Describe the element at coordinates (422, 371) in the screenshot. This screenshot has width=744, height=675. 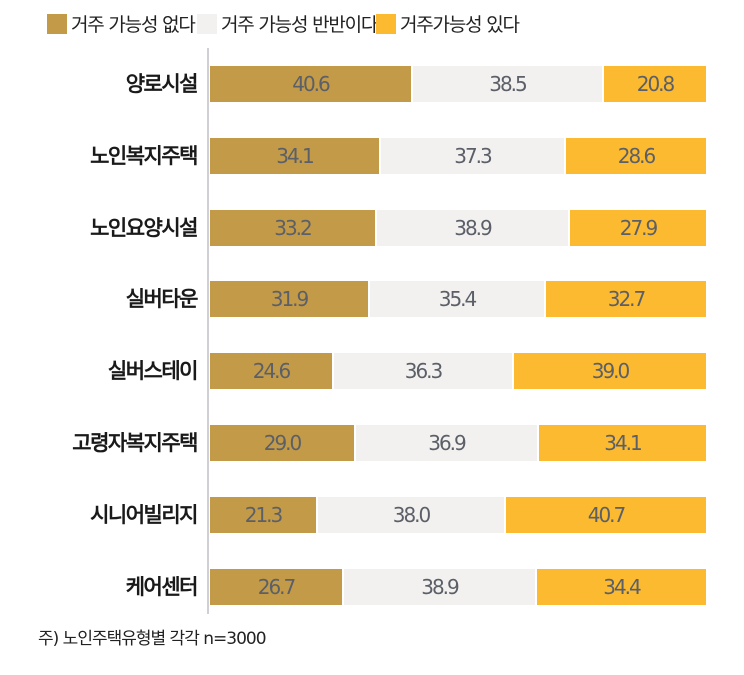
I see `bar-segment-half: 36.3` at that location.